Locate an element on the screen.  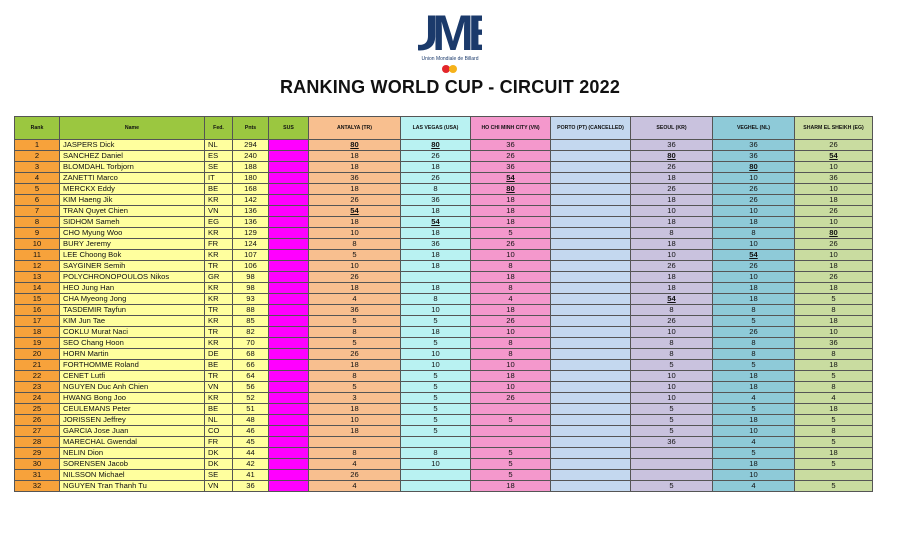
cell-fed: TR is located at coordinates (218, 266).